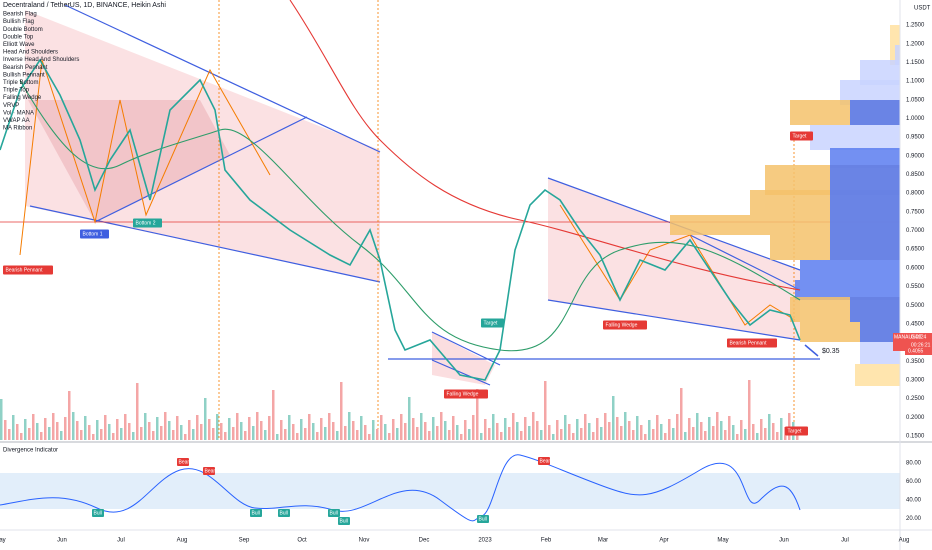 Image resolution: width=932 pixels, height=550 pixels. What do you see at coordinates (545, 461) in the screenshot?
I see `signal: Bear` at bounding box center [545, 461].